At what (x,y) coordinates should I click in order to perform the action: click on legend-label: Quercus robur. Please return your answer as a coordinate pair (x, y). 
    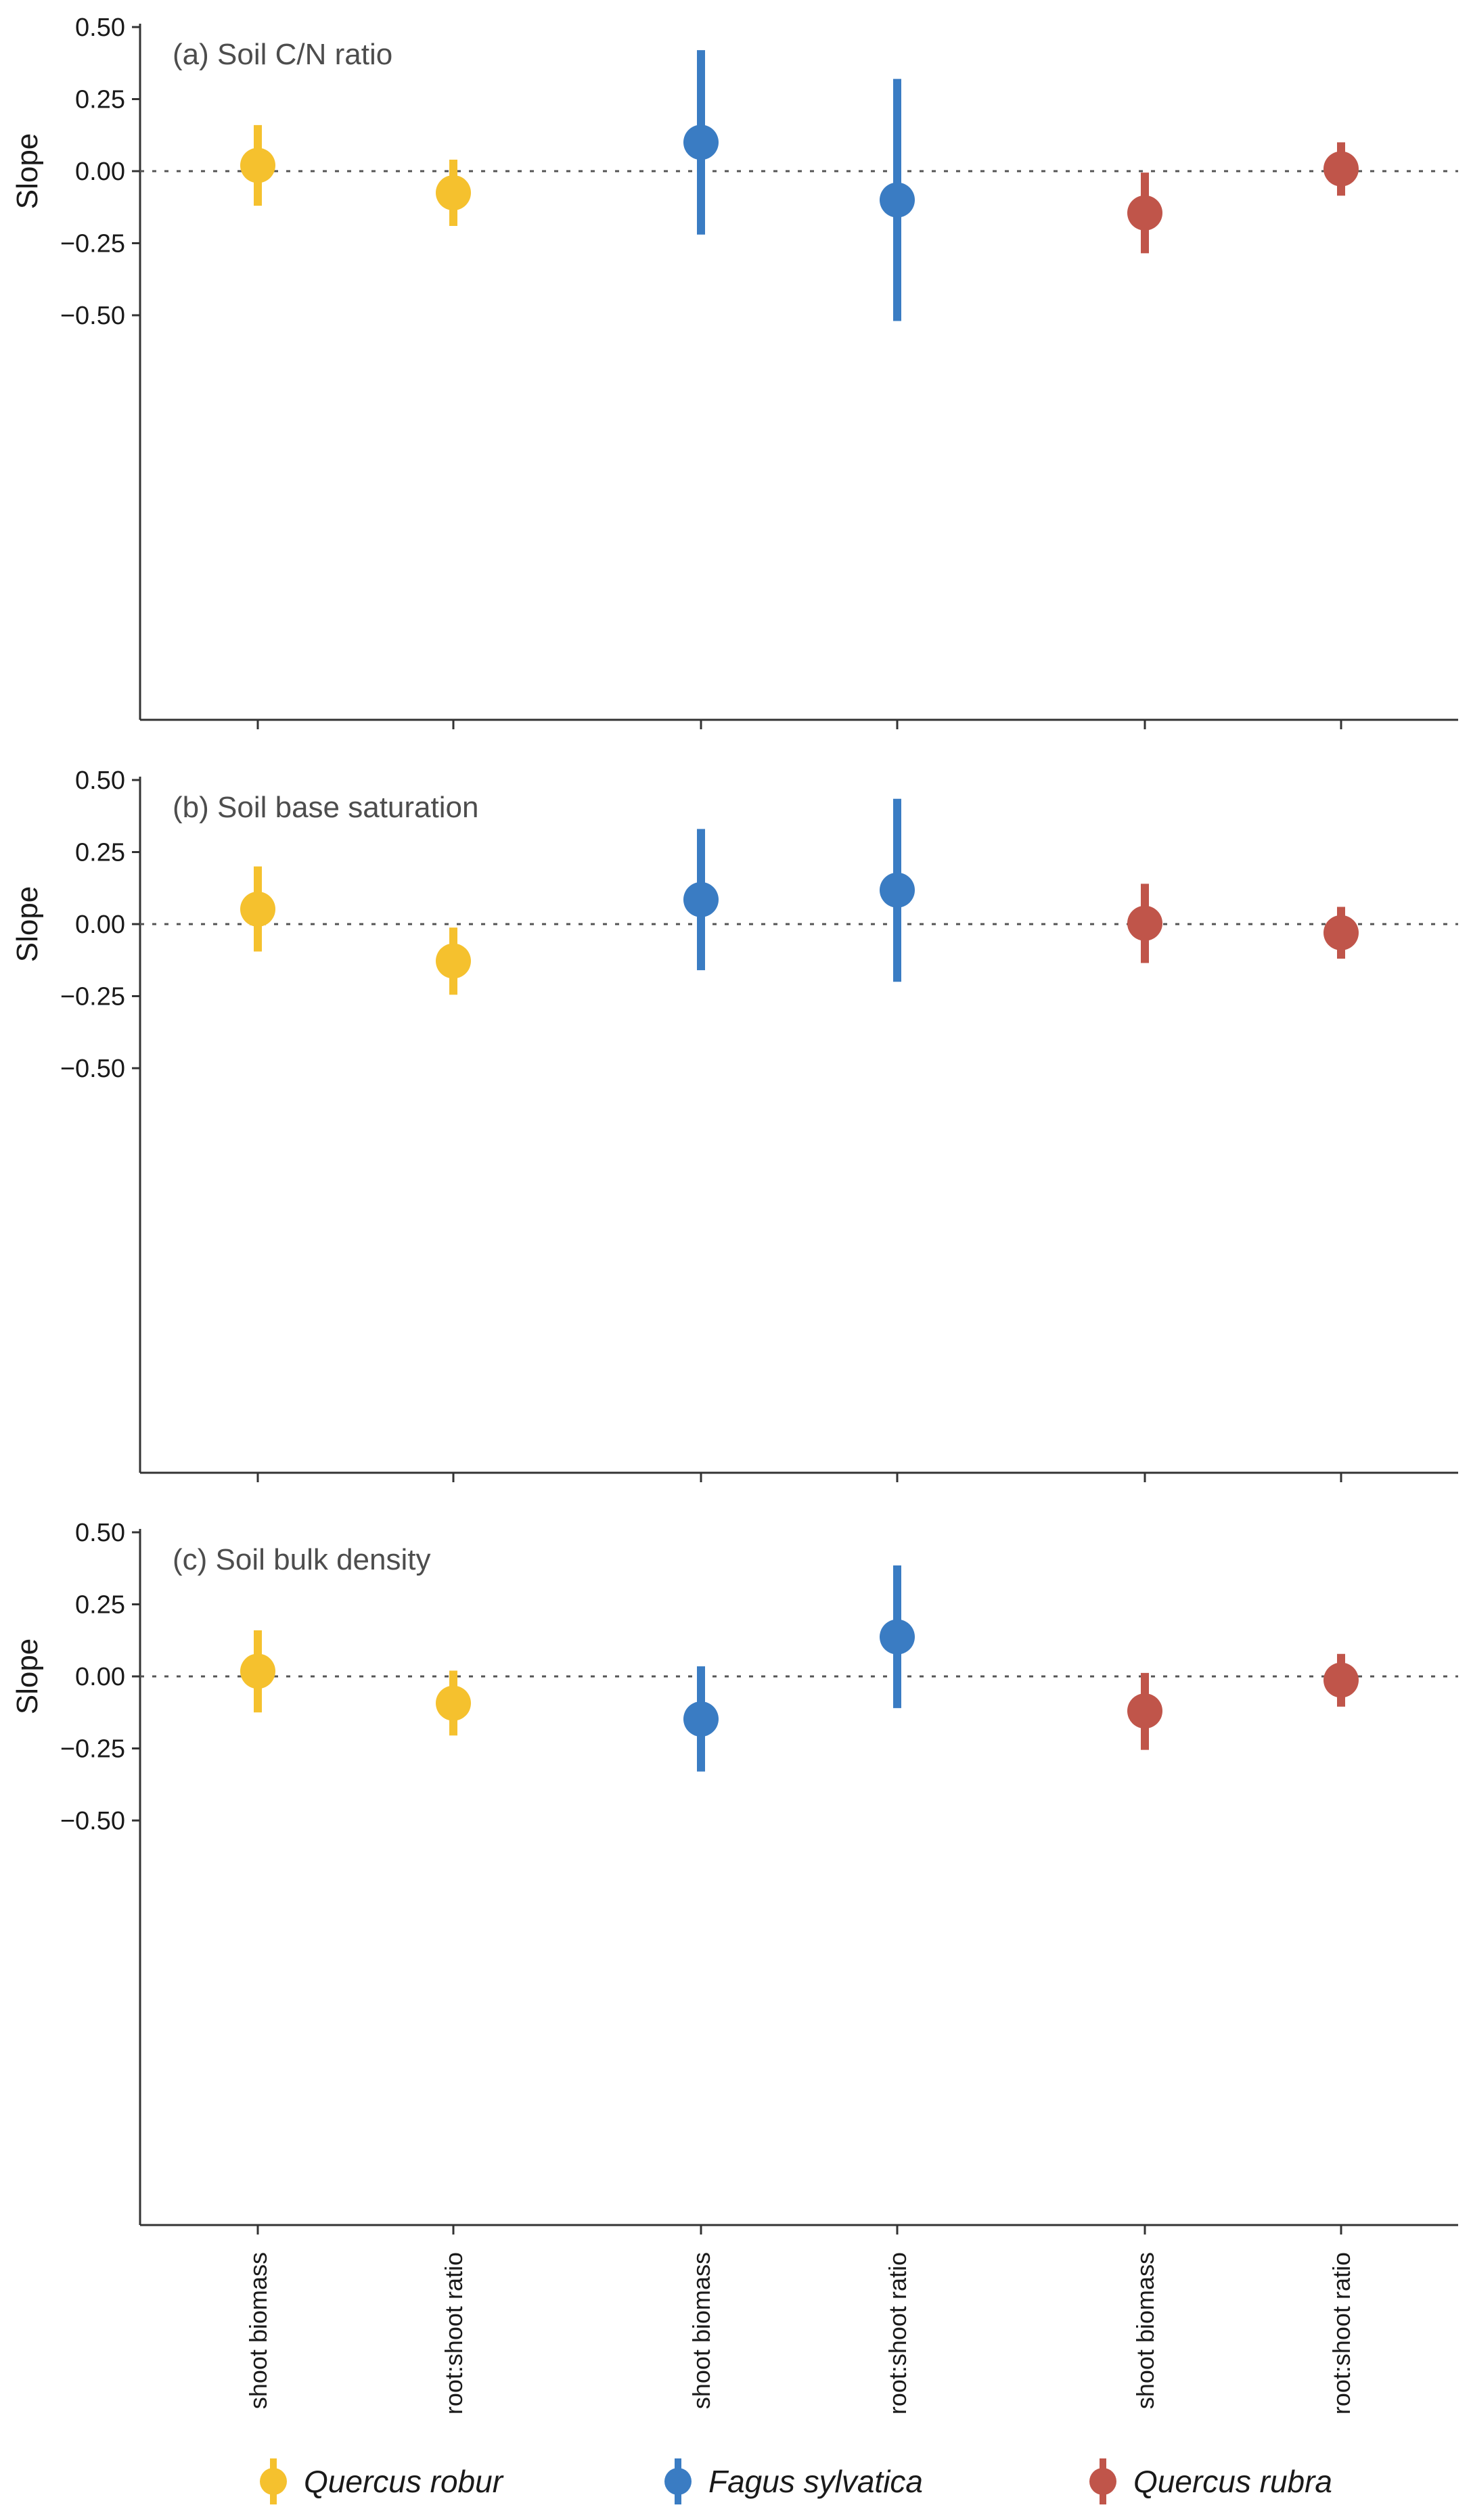
    Looking at the image, I should click on (404, 2481).